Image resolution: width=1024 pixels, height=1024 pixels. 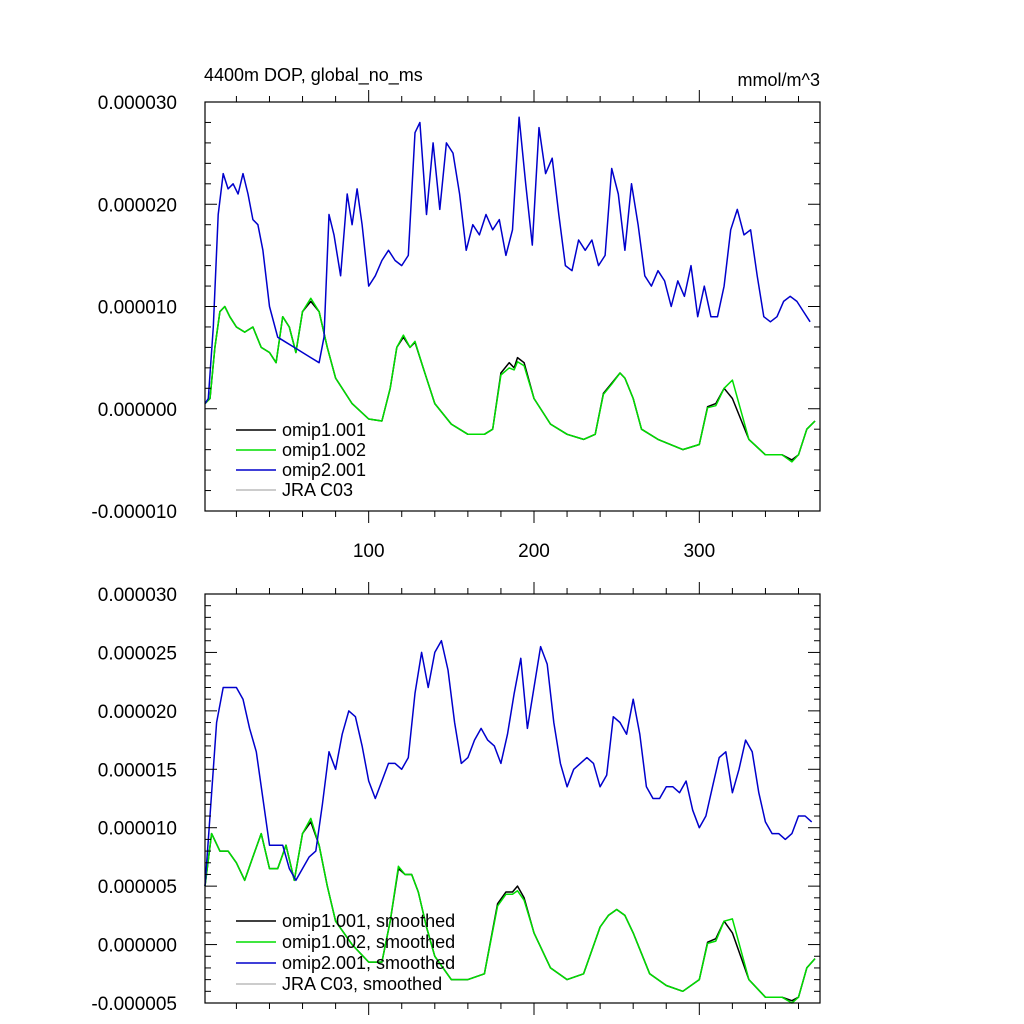 What do you see at coordinates (137, 829) in the screenshot?
I see `bottom-ytick-label: 0.000010` at bounding box center [137, 829].